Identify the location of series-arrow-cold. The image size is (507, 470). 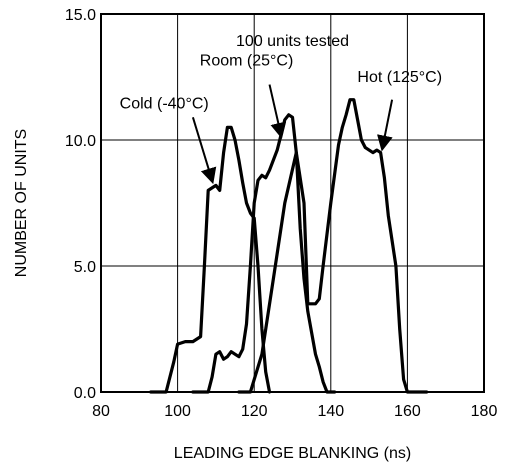
(204, 151).